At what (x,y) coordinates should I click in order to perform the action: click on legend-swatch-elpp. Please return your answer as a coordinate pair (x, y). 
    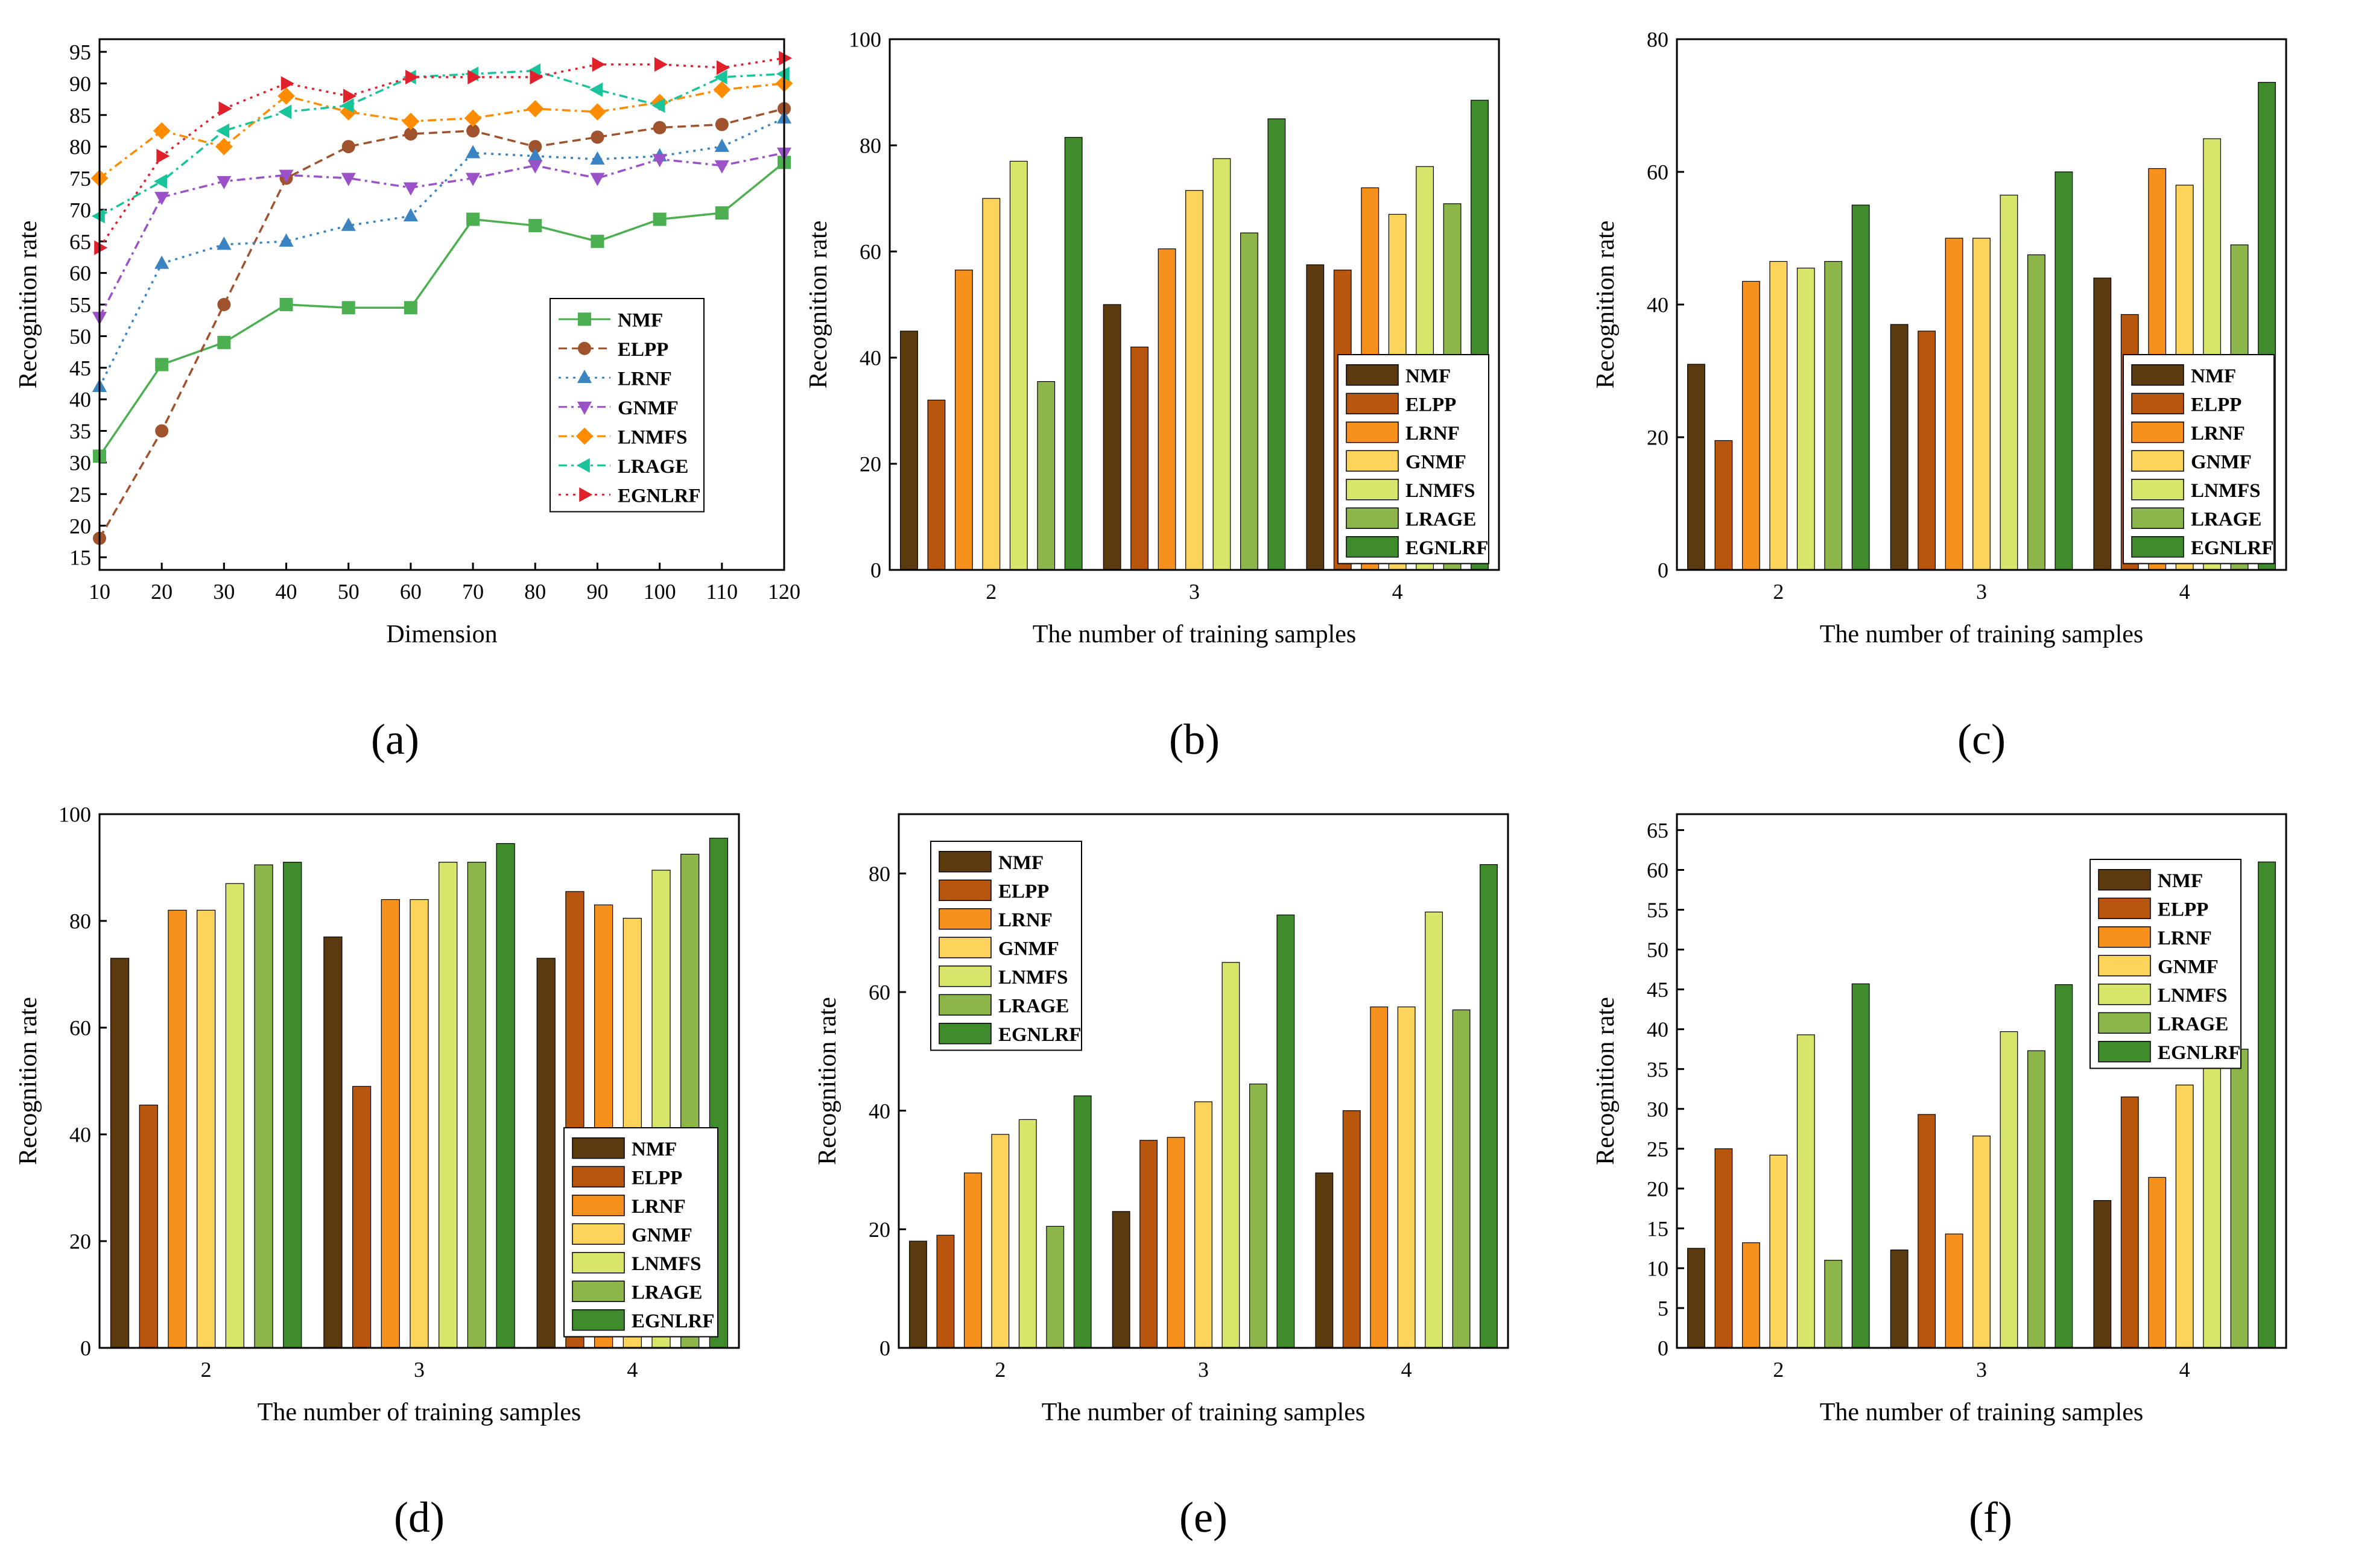
    Looking at the image, I should click on (598, 1176).